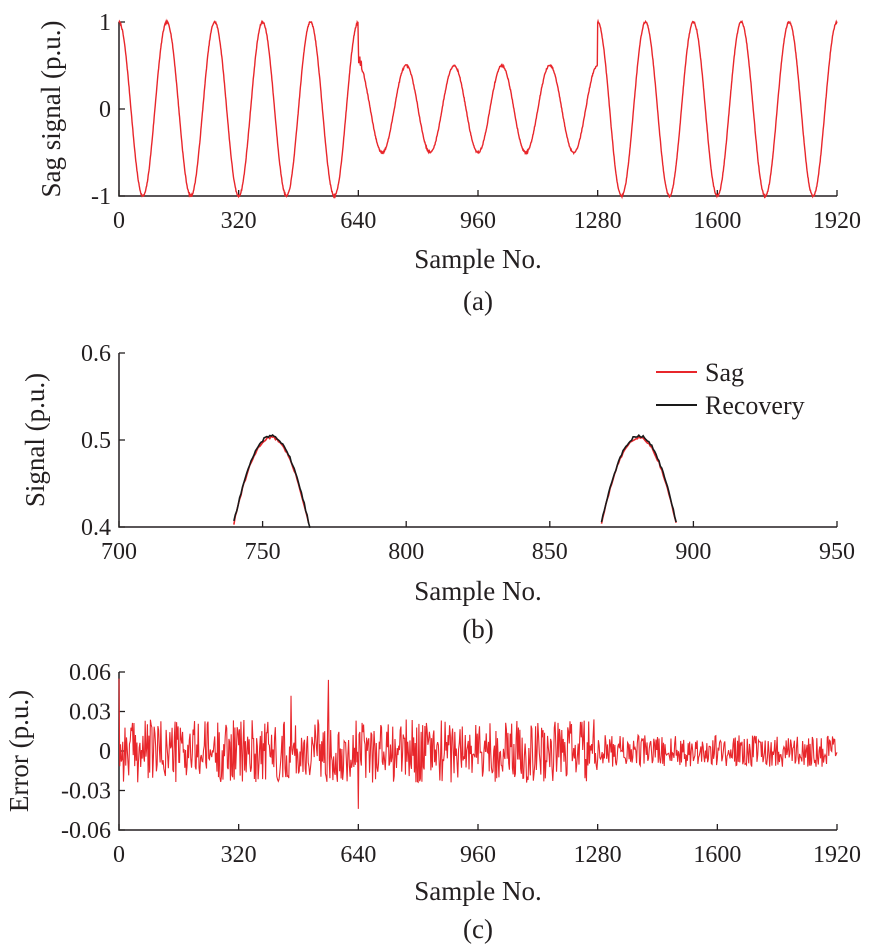 The image size is (872, 952). I want to click on y-tick-label: 0.6, so click(96, 354).